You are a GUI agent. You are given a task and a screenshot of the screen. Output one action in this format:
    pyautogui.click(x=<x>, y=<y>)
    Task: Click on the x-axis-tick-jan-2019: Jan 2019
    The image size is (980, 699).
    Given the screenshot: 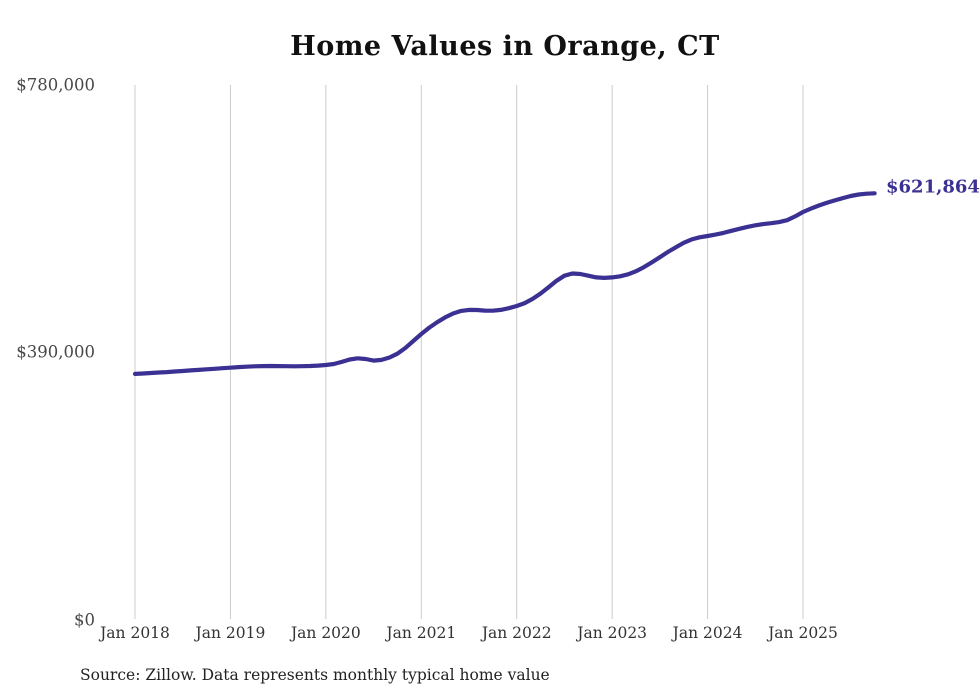 What is the action you would take?
    pyautogui.click(x=230, y=633)
    